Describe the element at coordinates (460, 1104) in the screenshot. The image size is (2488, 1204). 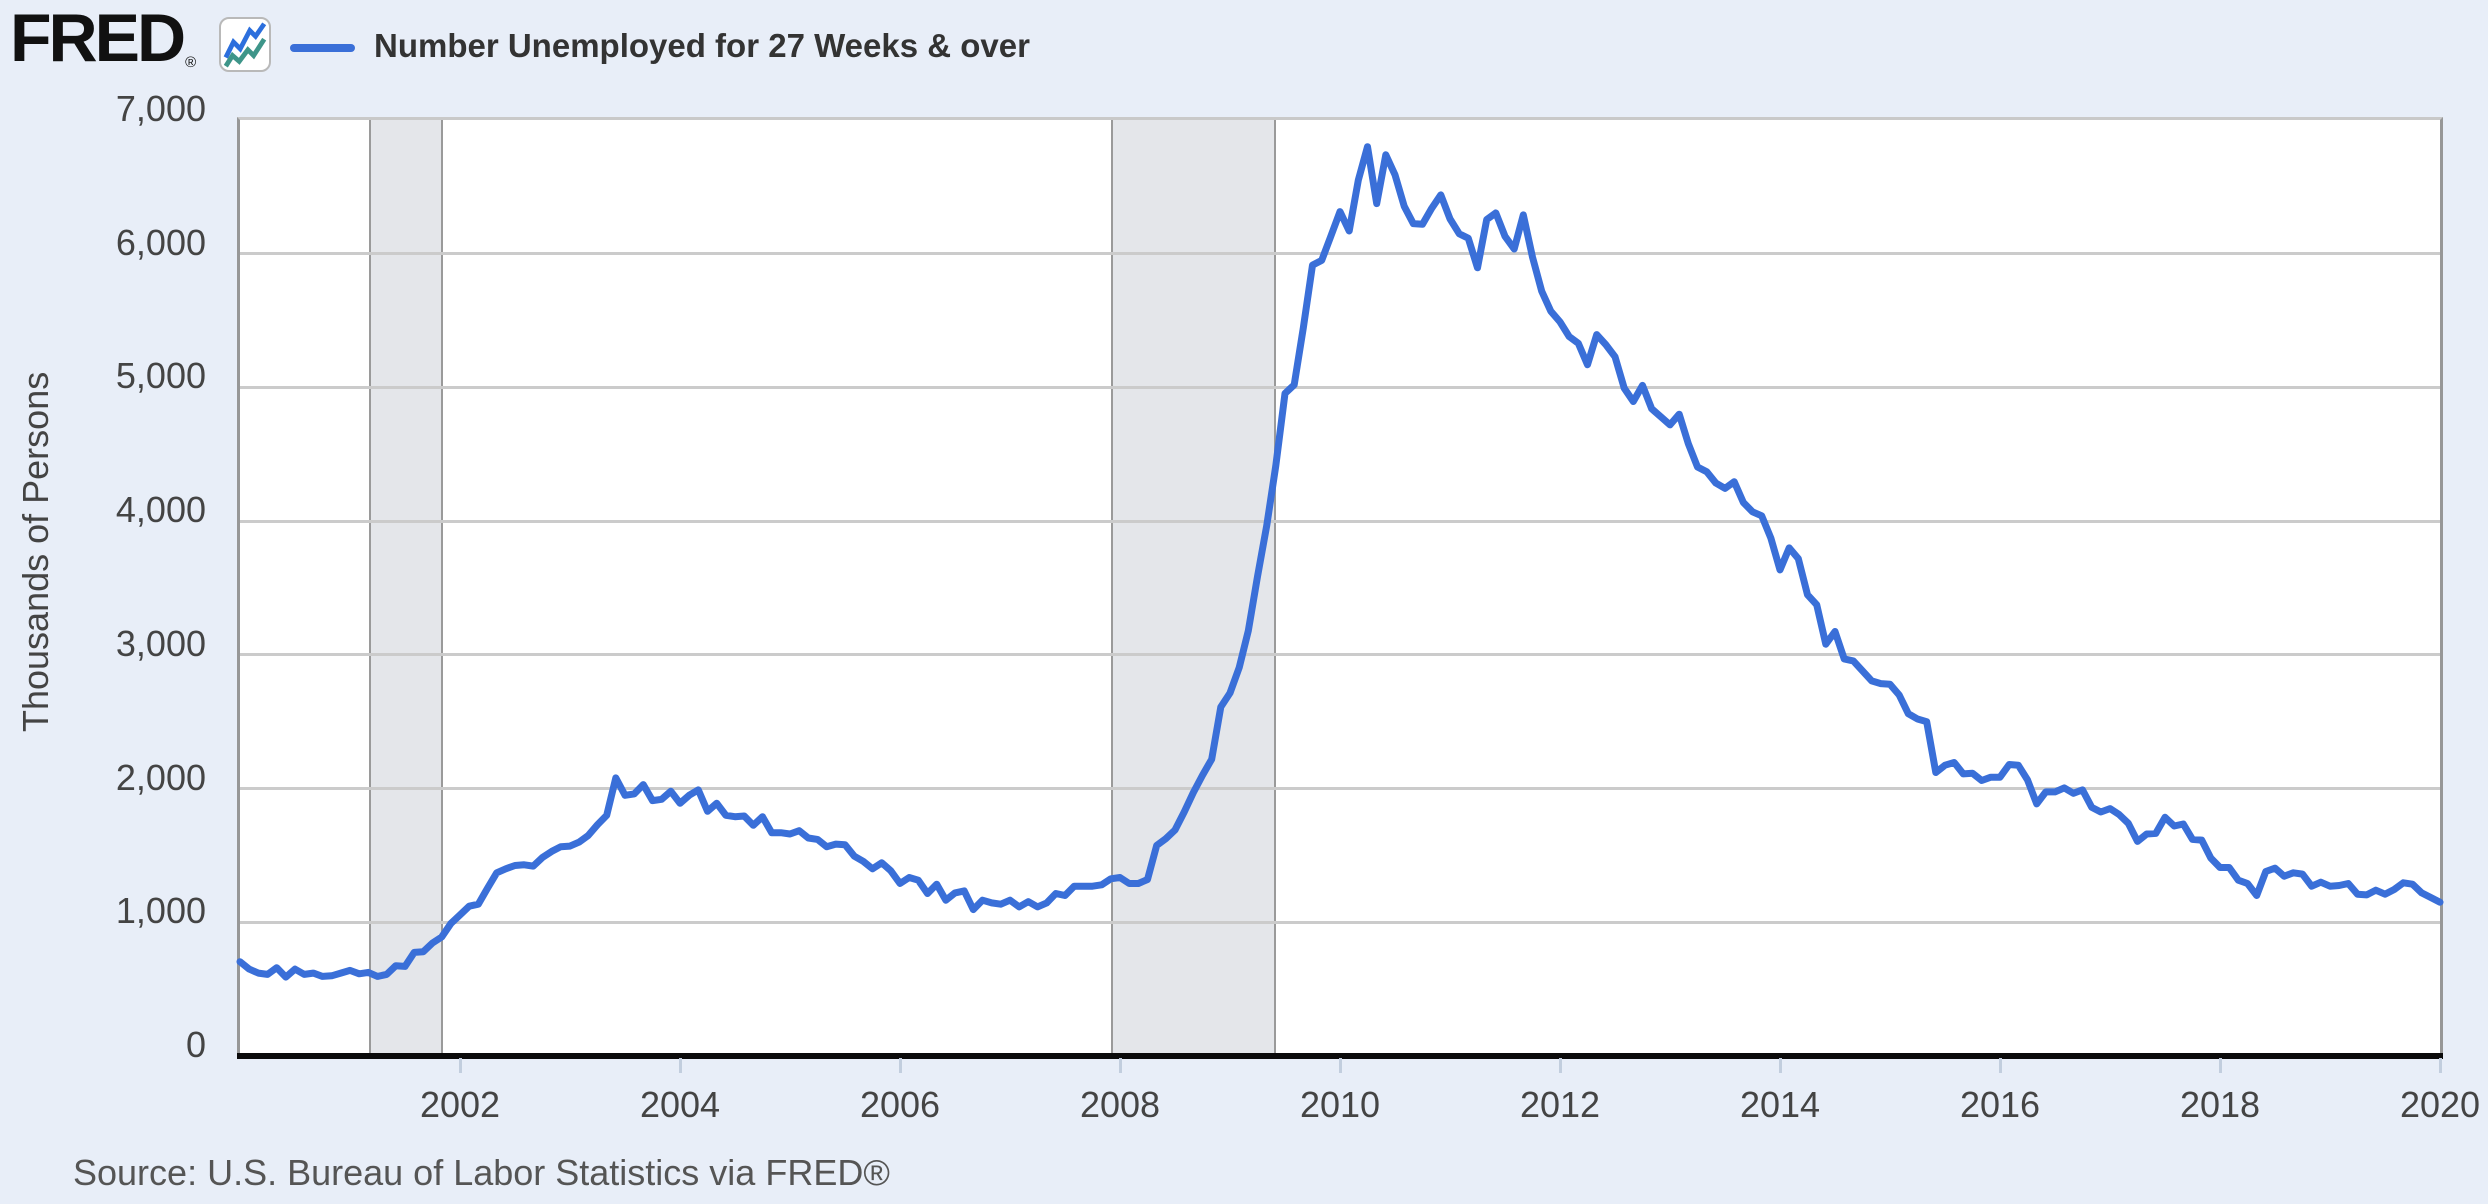
I see `x-tick-label: 2002` at that location.